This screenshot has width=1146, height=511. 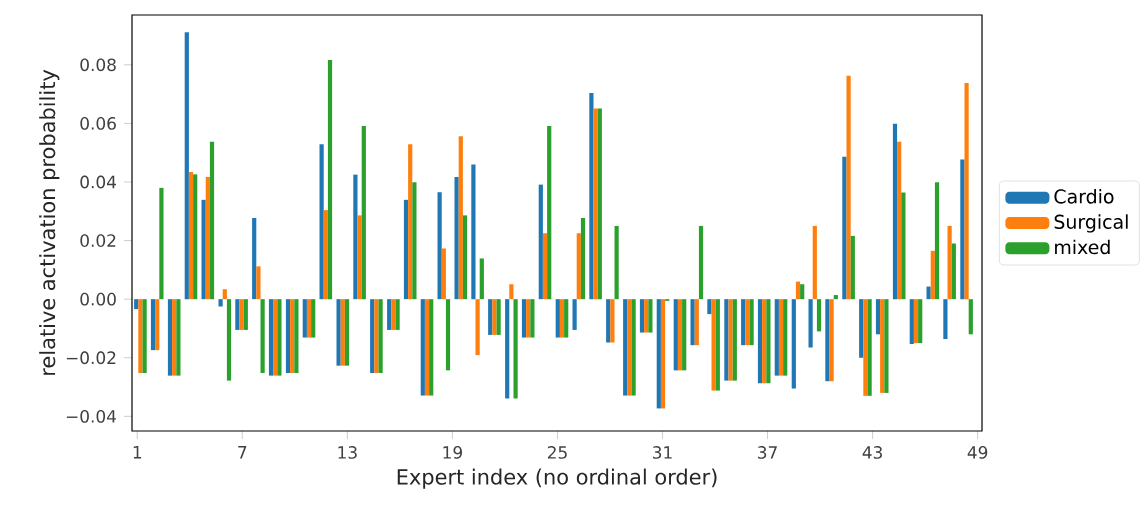 What do you see at coordinates (1082, 247) in the screenshot?
I see `legend-label: mixed` at bounding box center [1082, 247].